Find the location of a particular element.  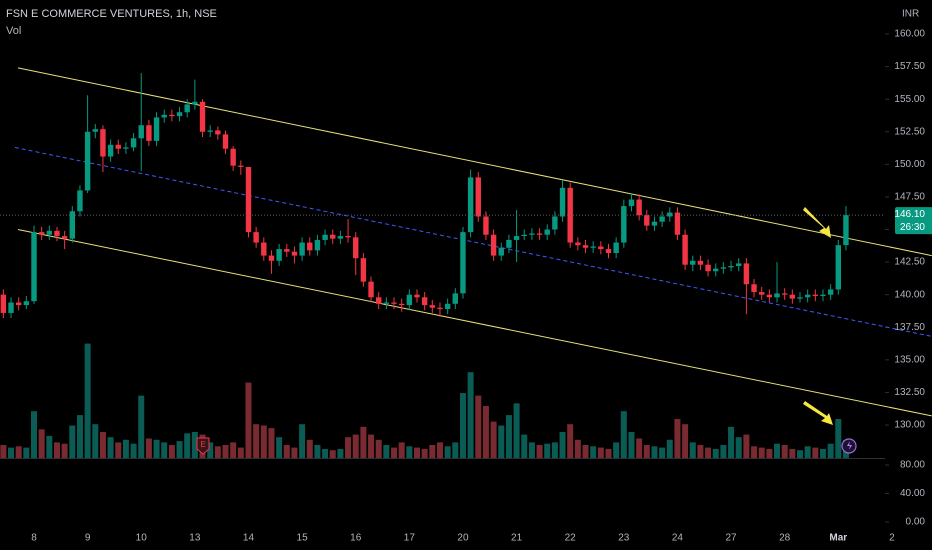

x-tick-label: 13 is located at coordinates (195, 538).